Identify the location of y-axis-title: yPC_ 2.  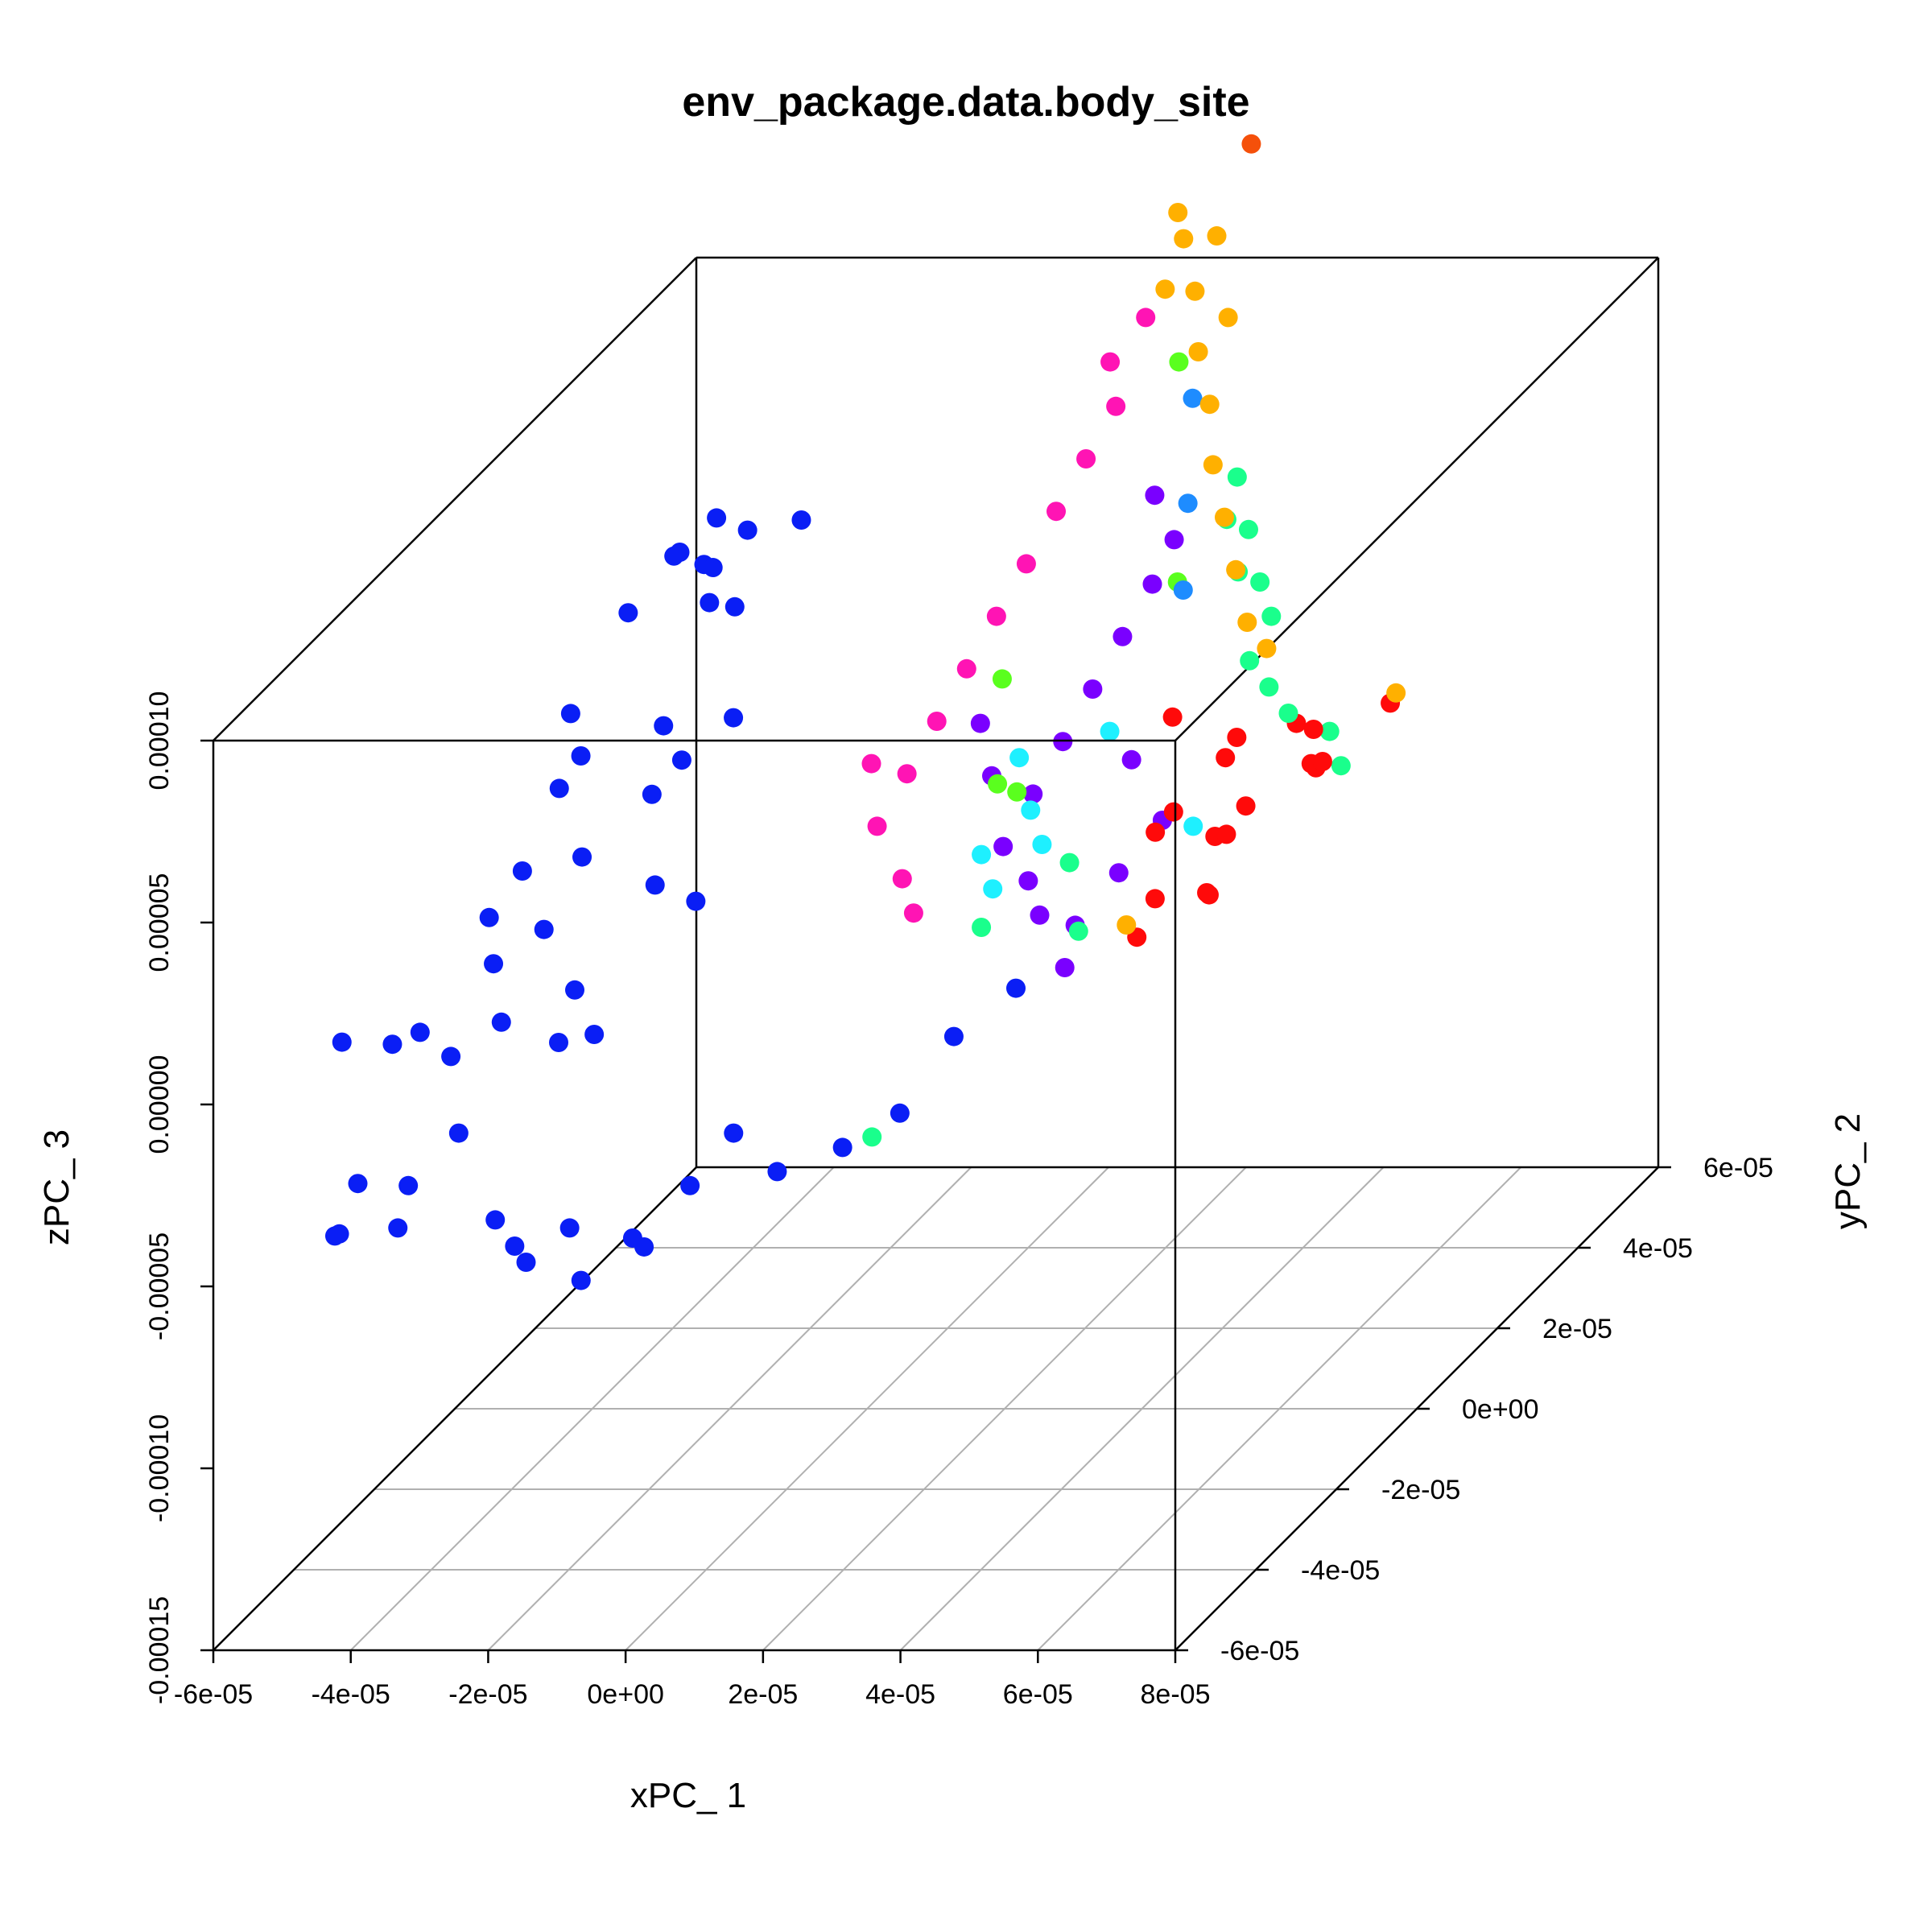
(1848, 1171).